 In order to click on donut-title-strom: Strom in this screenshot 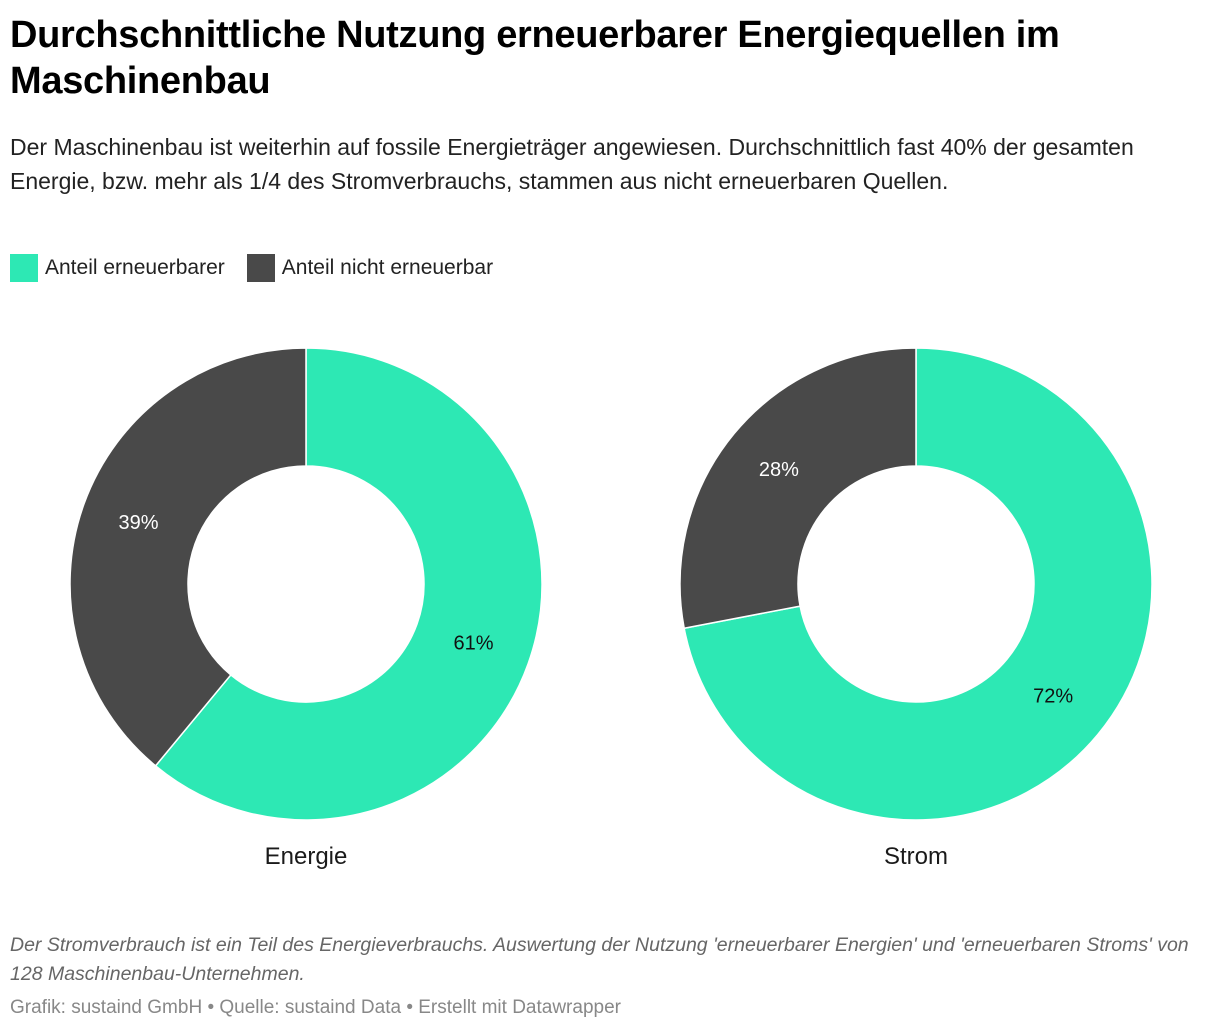, I will do `click(916, 856)`.